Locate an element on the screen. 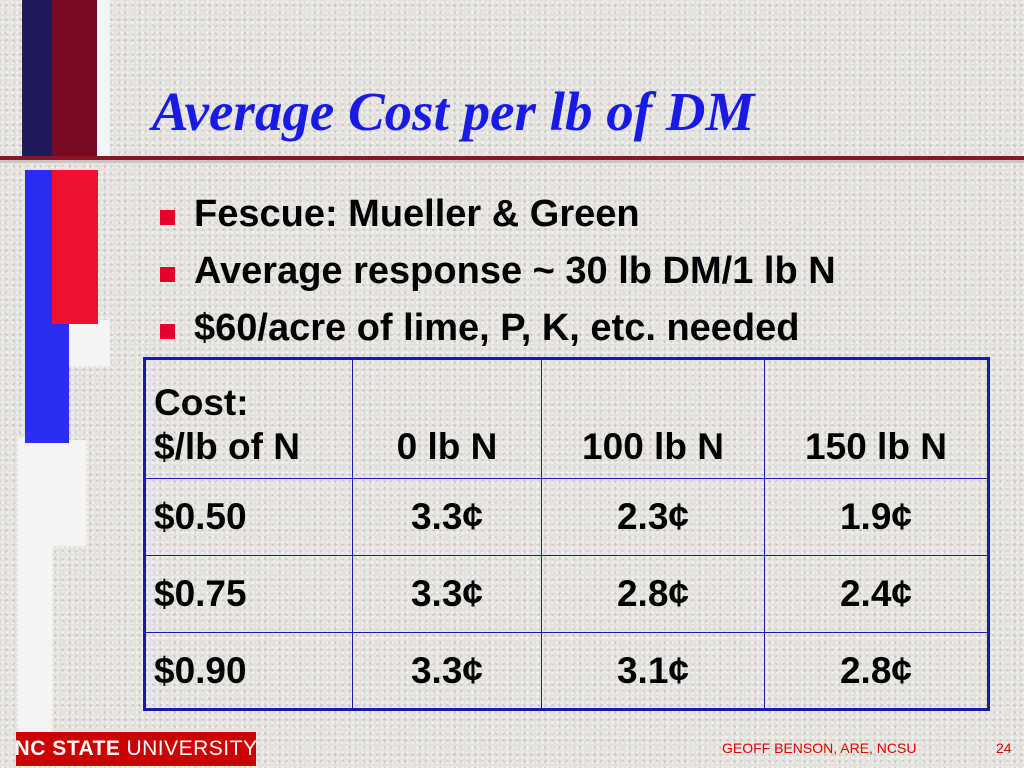  table-cell: 3.1¢ is located at coordinates (653, 671).